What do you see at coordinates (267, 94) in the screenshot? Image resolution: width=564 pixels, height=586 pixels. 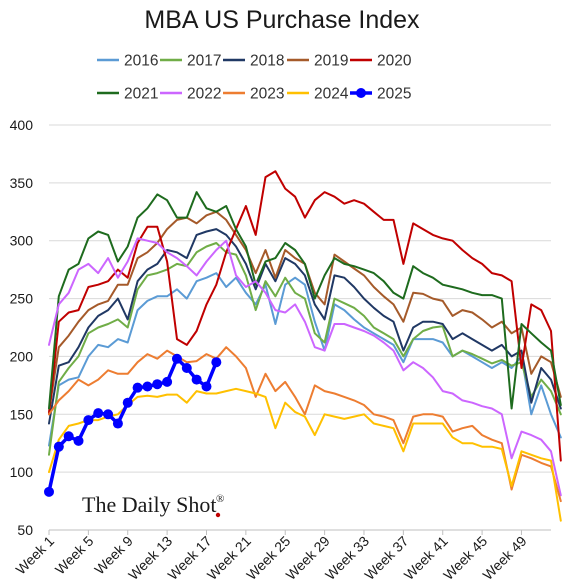 I see `legend-label: 2023` at bounding box center [267, 94].